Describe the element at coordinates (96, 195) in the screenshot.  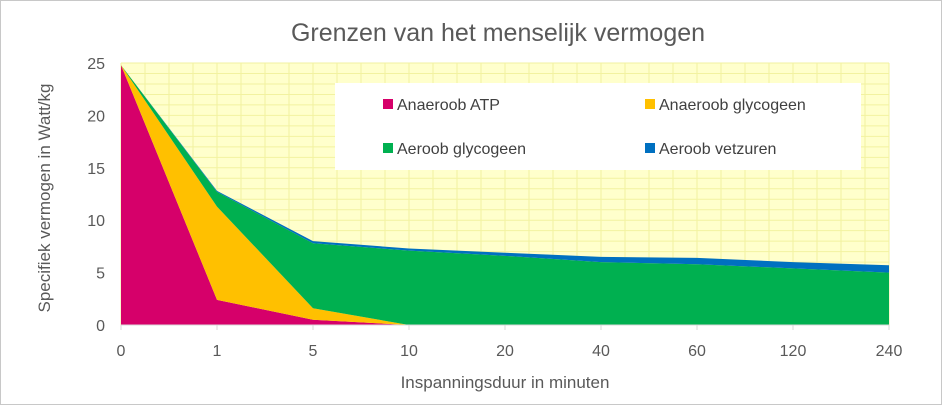
I see `y-axis: 0 5 10 15 20 25` at that location.